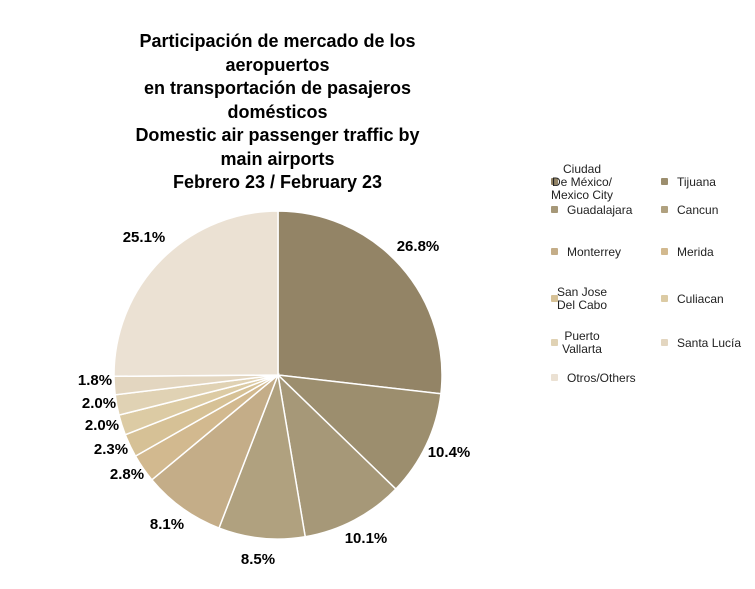  Describe the element at coordinates (111, 449) in the screenshot. I see `data-label: 2.3%` at that location.